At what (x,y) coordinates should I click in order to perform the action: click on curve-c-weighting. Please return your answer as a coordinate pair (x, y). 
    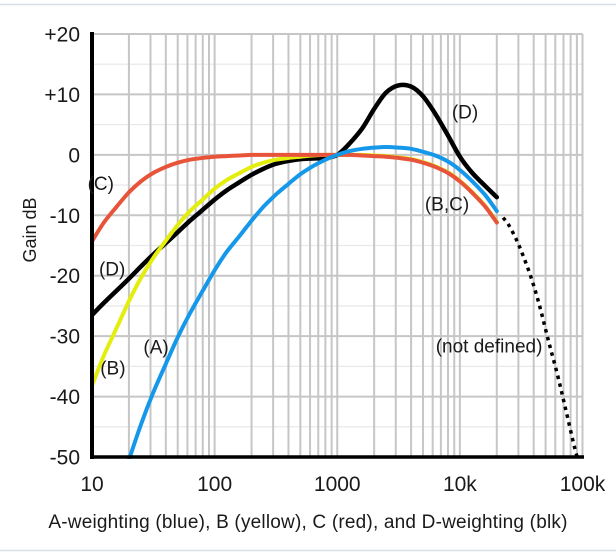
    Looking at the image, I should click on (295, 198).